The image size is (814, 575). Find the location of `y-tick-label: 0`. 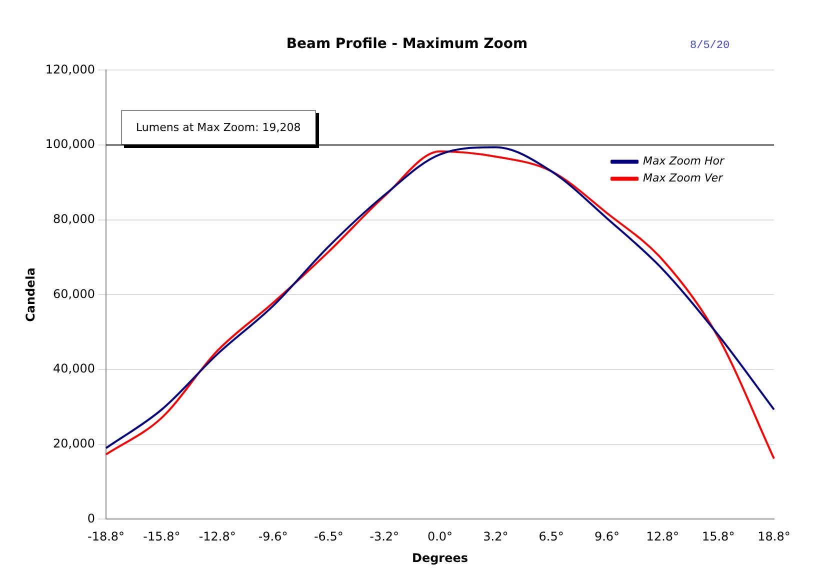

y-tick-label: 0 is located at coordinates (91, 518).